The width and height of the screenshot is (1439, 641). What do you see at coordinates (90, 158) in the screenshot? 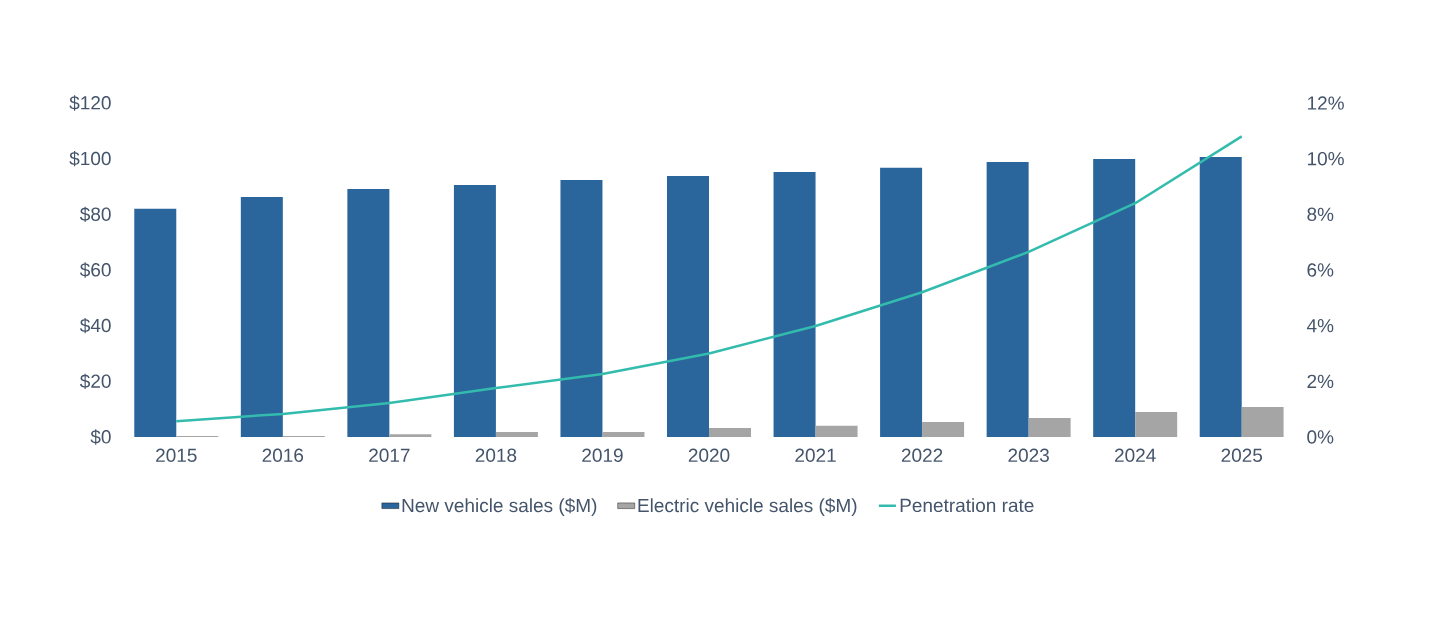
I see `y-tick-label: $100` at bounding box center [90, 158].